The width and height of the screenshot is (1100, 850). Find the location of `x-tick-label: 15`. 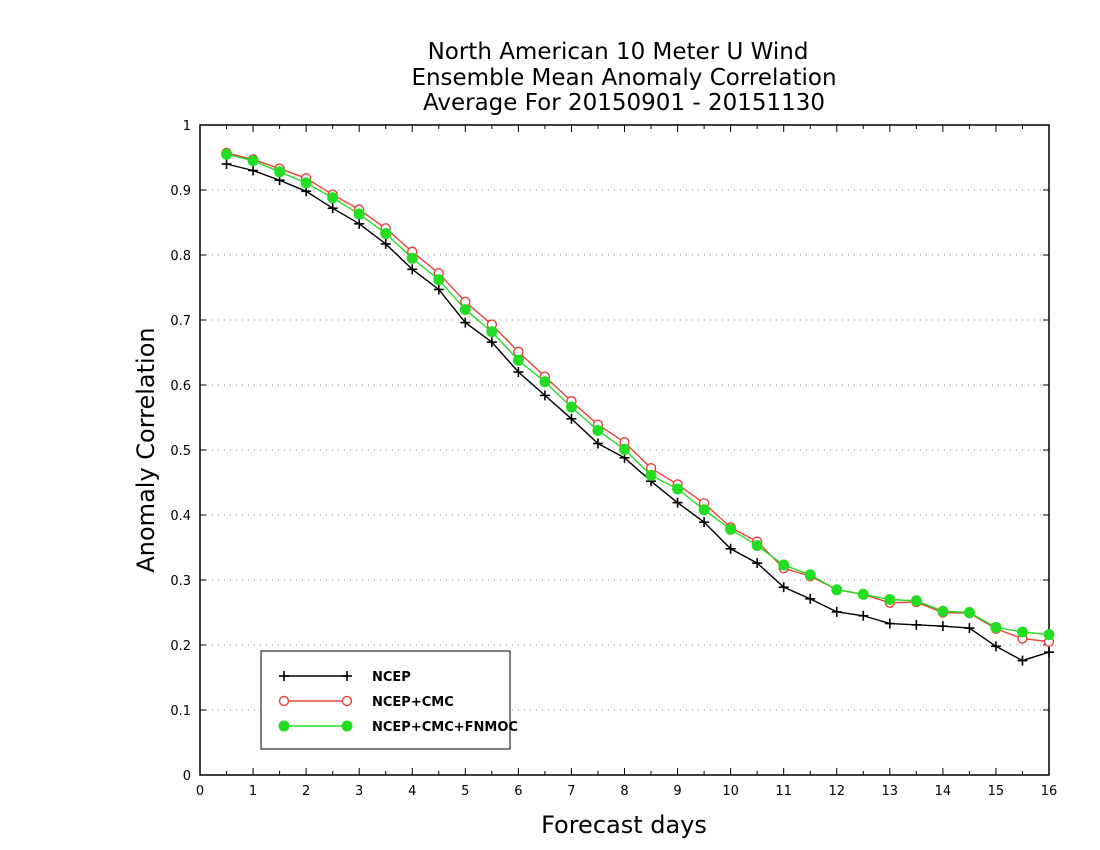

x-tick-label: 15 is located at coordinates (996, 791).